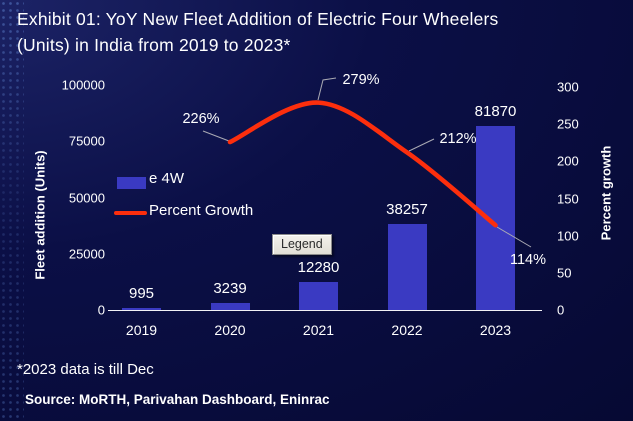  I want to click on legend-hover-tooltip: Legend, so click(302, 244).